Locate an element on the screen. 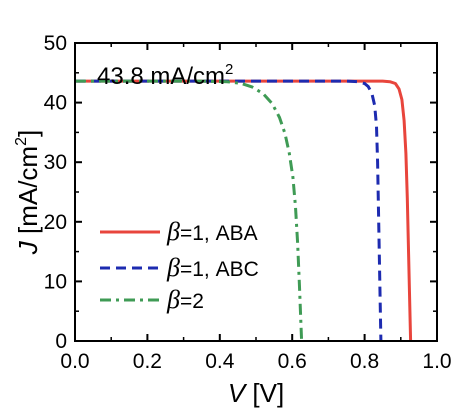  y-tick-label: 20 is located at coordinates (55, 222).